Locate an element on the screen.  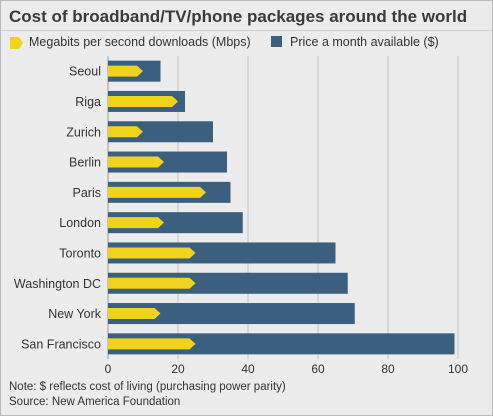
category-label: New York is located at coordinates (75, 314).